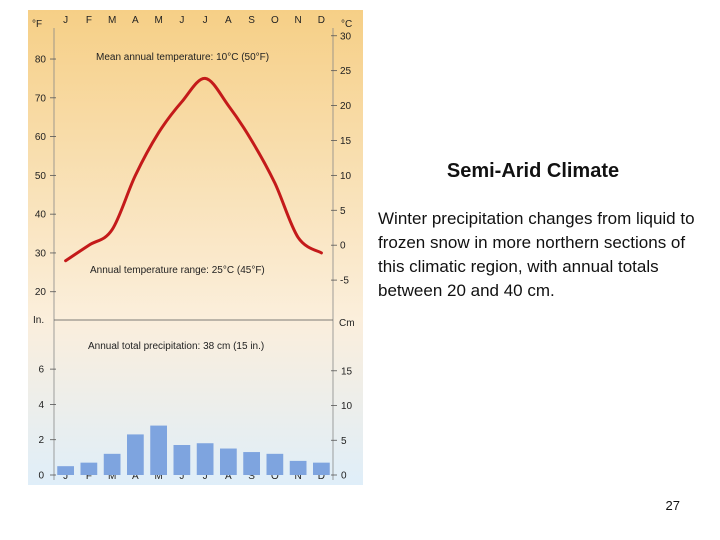  Describe the element at coordinates (347, 323) in the screenshot. I see `right-precip-unit: Cm` at that location.